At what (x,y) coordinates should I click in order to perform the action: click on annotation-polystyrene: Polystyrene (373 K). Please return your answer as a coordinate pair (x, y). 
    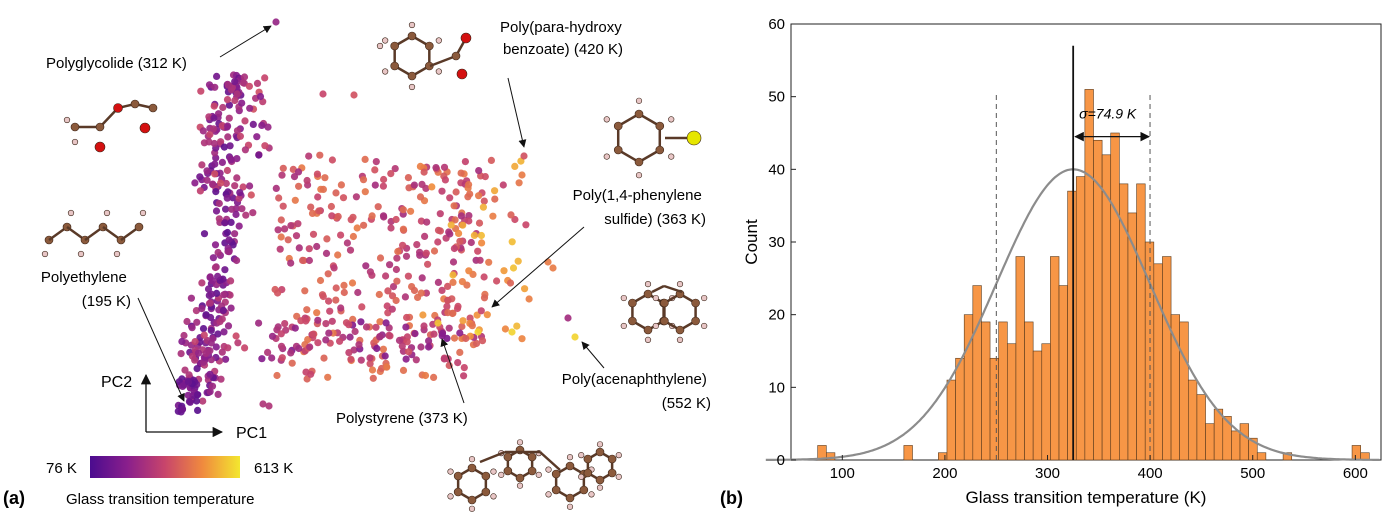
    Looking at the image, I should click on (402, 418).